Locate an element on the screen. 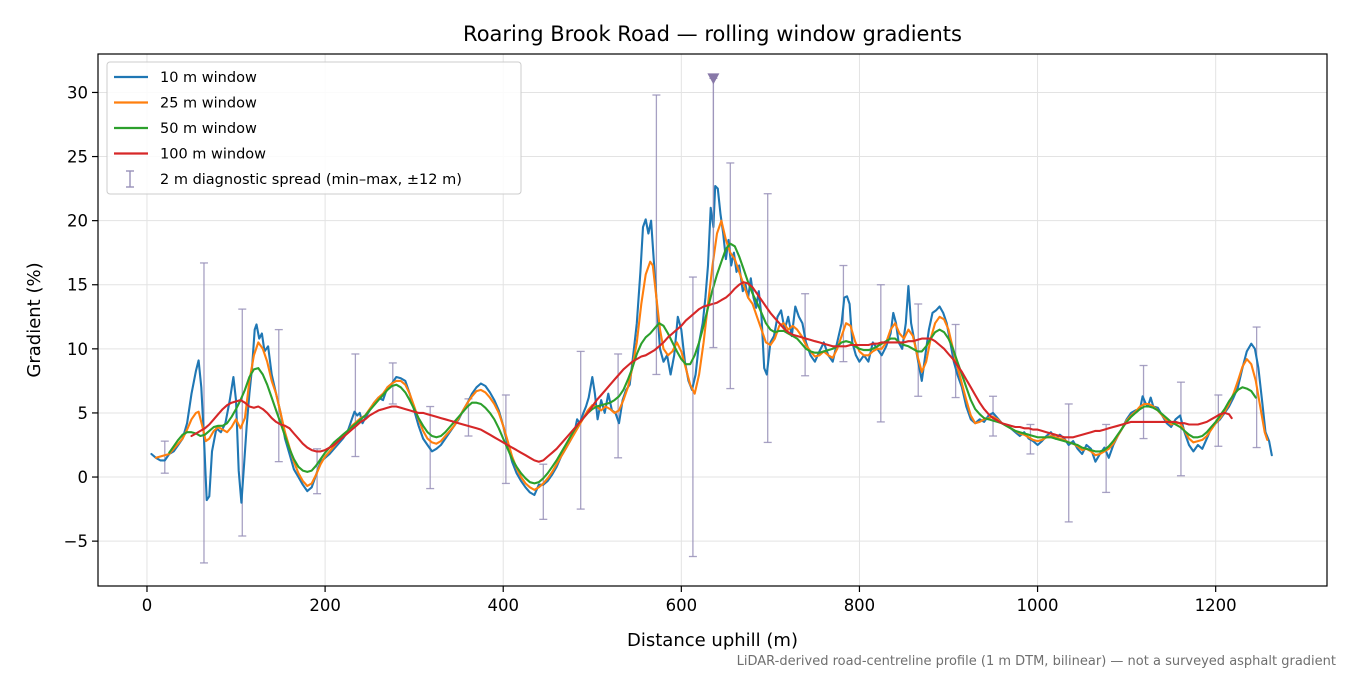  x-tick-label: 600 is located at coordinates (682, 605).